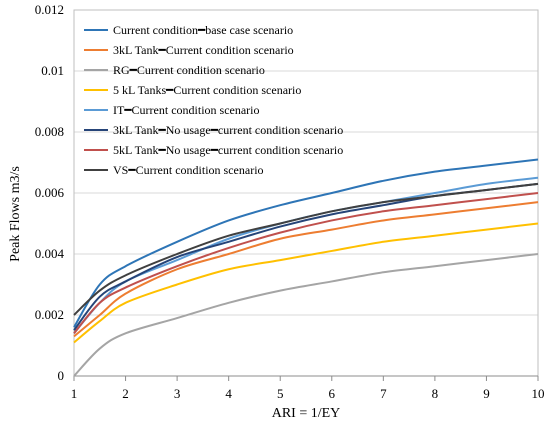 Image resolution: width=550 pixels, height=426 pixels. Describe the element at coordinates (435, 393) in the screenshot. I see `x-tick-label: 8` at that location.